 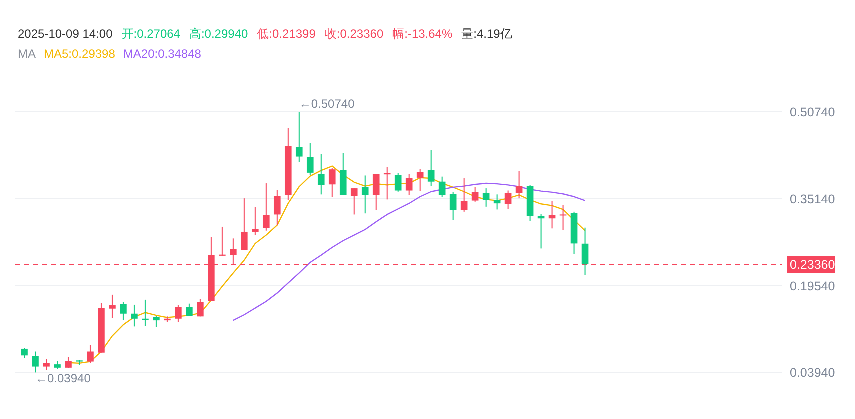 I want to click on annotation: ←0.03940, so click(x=63, y=379).